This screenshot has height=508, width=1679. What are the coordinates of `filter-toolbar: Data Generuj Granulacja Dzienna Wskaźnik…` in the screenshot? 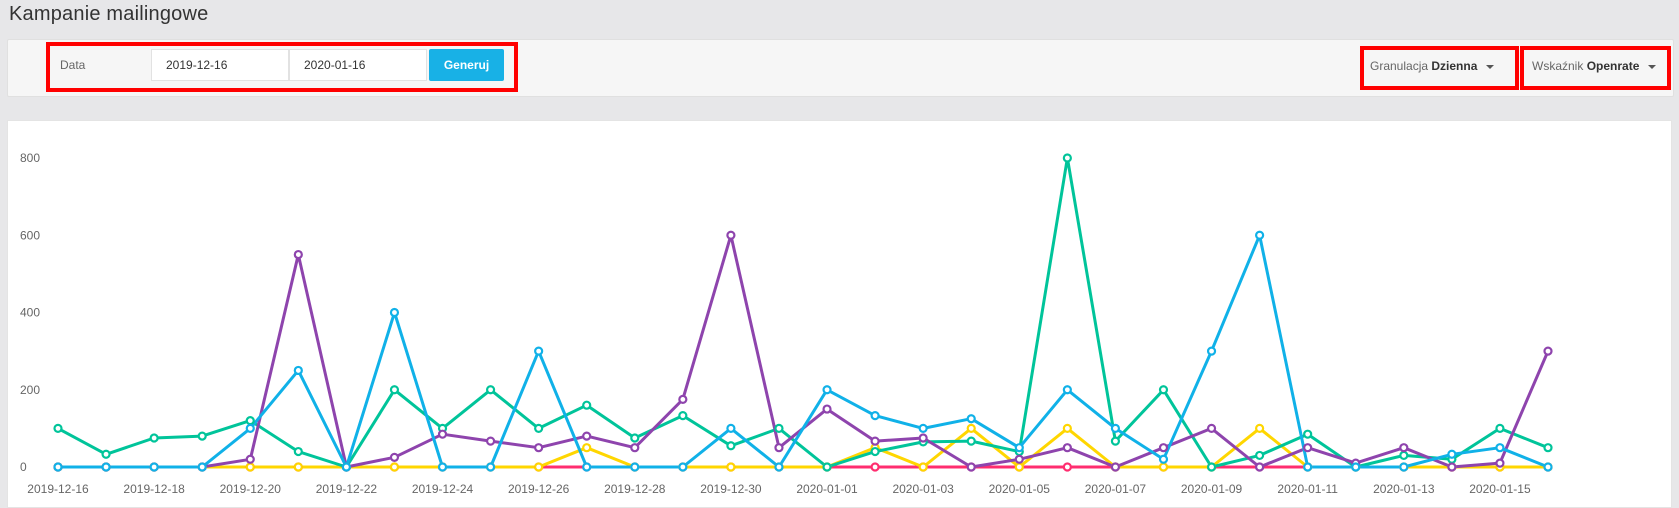 It's located at (840, 68).